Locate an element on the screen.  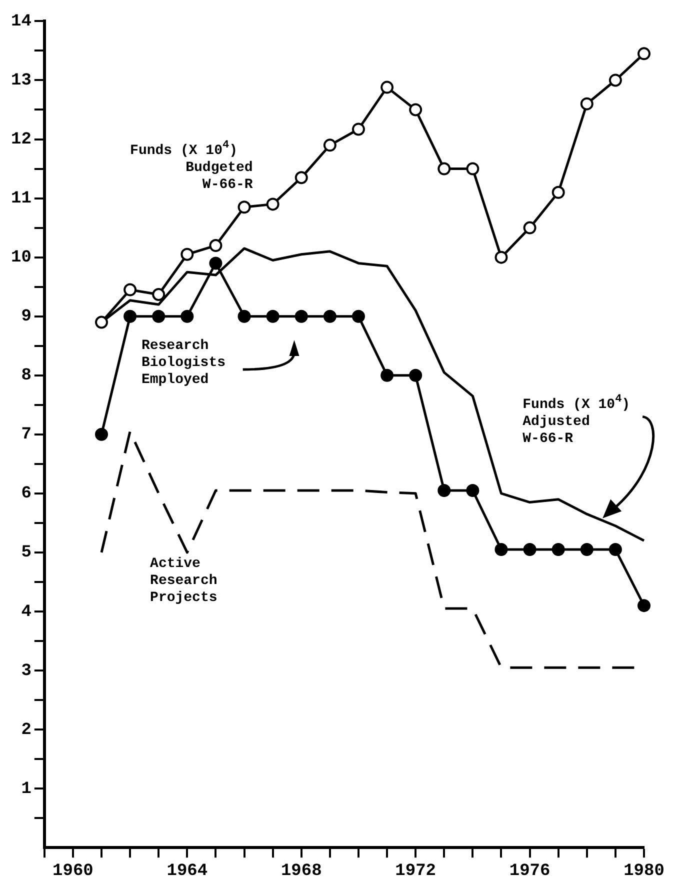
x-tick-label: 1960 is located at coordinates (73, 872).